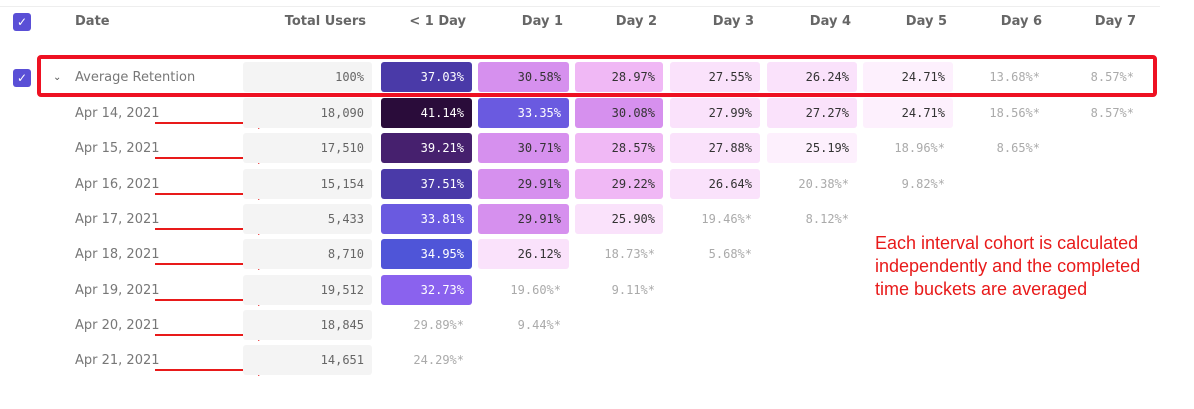  I want to click on cohort-date: Apr 19, 2021, so click(117, 290).